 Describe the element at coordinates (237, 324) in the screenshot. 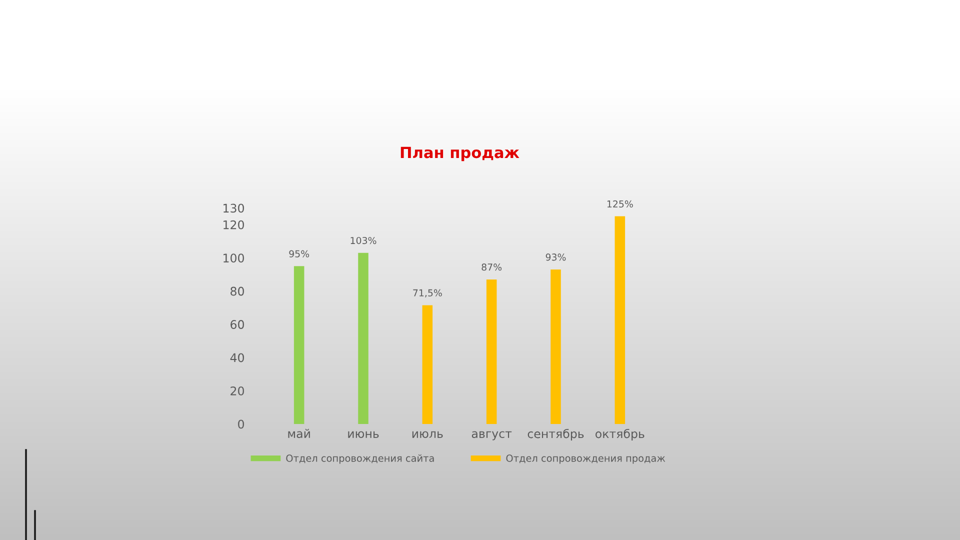

I see `y-tick-label: 60` at that location.